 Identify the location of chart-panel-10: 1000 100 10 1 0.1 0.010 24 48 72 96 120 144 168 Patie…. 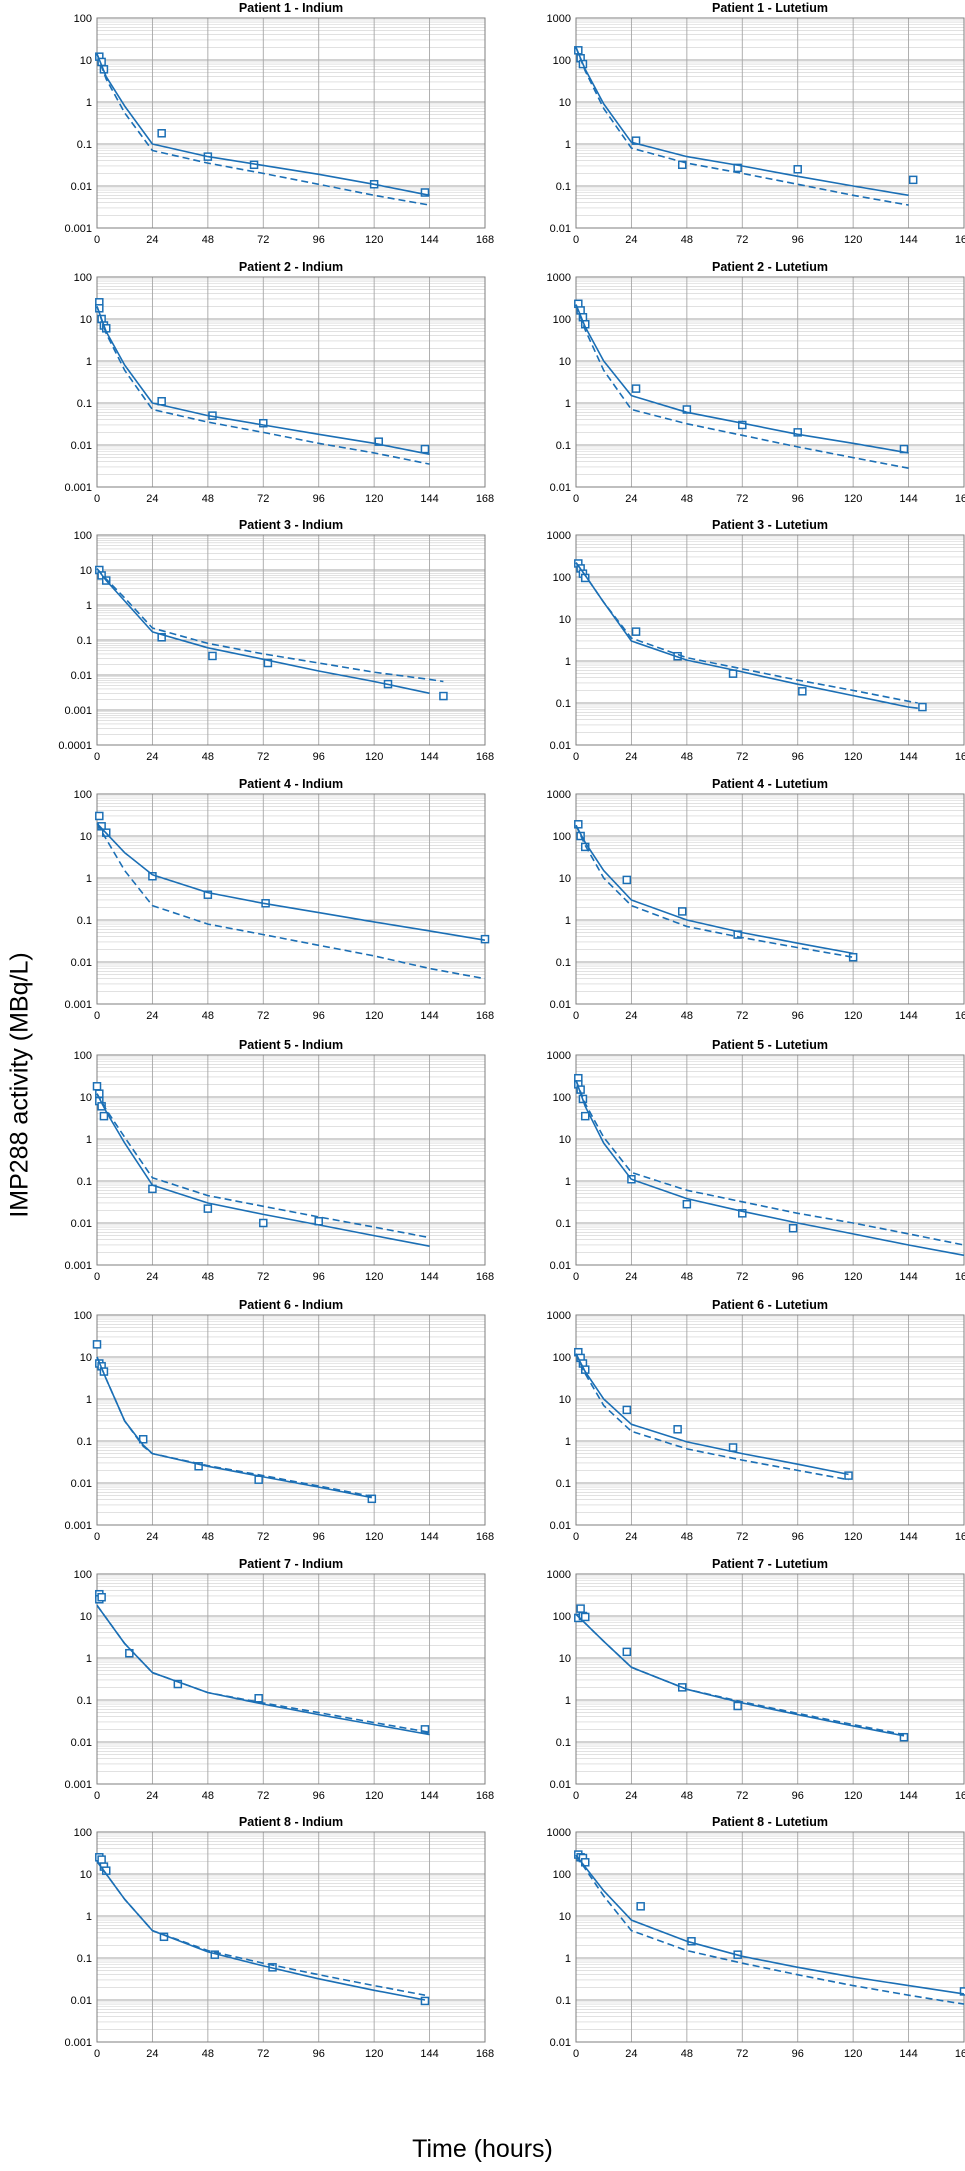
(756, 1160).